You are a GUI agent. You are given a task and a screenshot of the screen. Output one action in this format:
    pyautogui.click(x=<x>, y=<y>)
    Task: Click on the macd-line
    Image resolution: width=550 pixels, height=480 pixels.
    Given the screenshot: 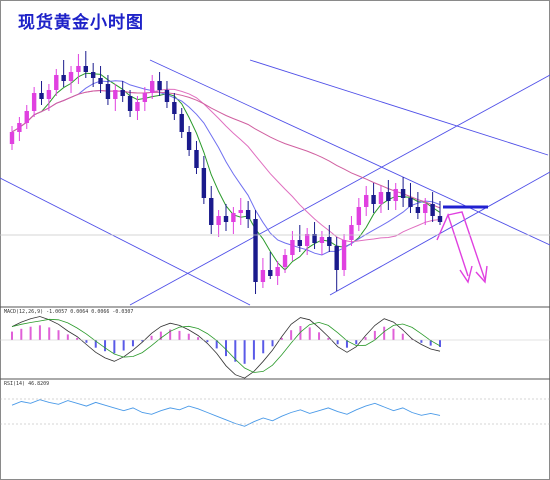 What is the action you would take?
    pyautogui.click(x=226, y=347)
    